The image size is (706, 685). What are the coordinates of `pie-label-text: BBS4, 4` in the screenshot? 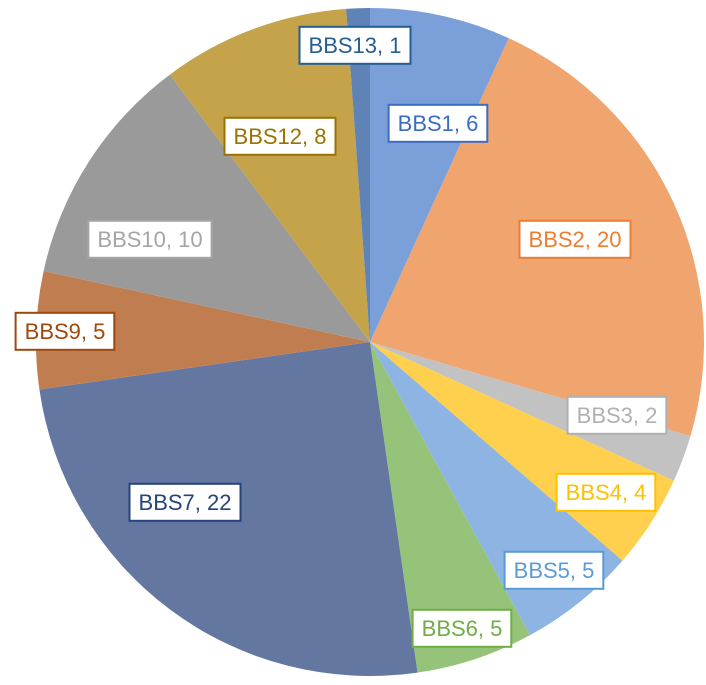 It's located at (606, 492).